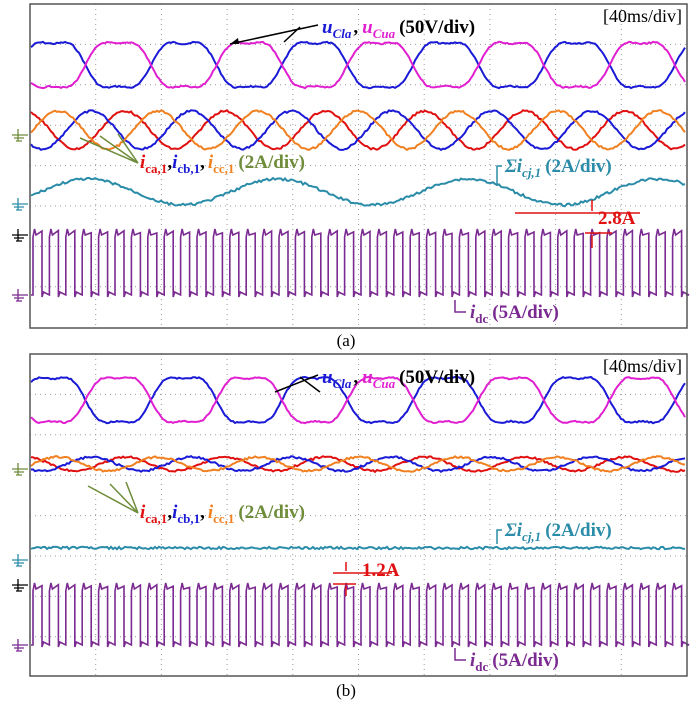 The image size is (692, 709). I want to click on caption: (a), so click(346, 340).